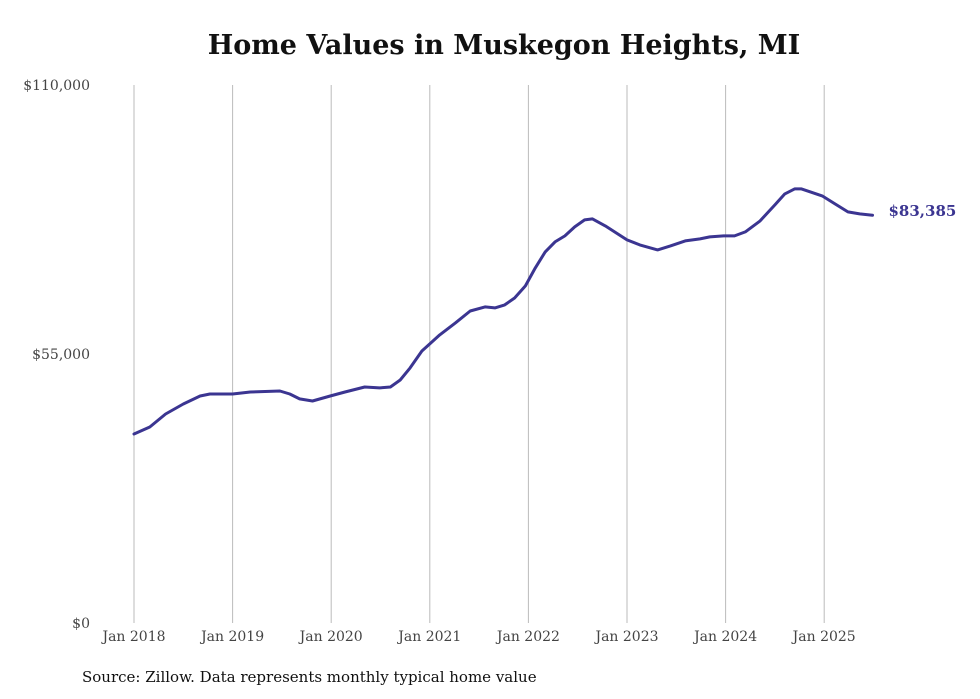 The height and width of the screenshot is (699, 980). Describe the element at coordinates (428, 637) in the screenshot. I see `x-tick-label: Jan 2021` at that location.